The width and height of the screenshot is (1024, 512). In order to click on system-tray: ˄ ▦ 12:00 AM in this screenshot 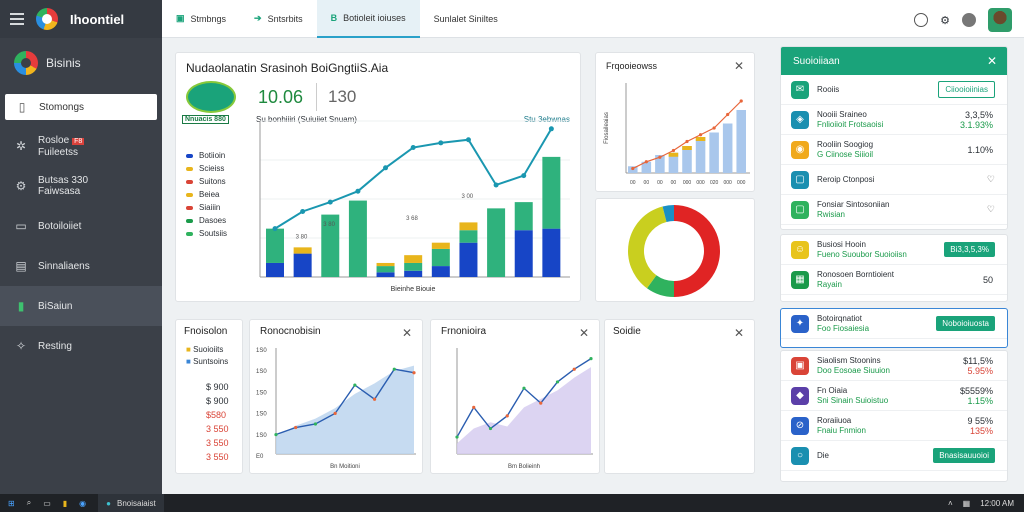, I will do `click(981, 503)`.